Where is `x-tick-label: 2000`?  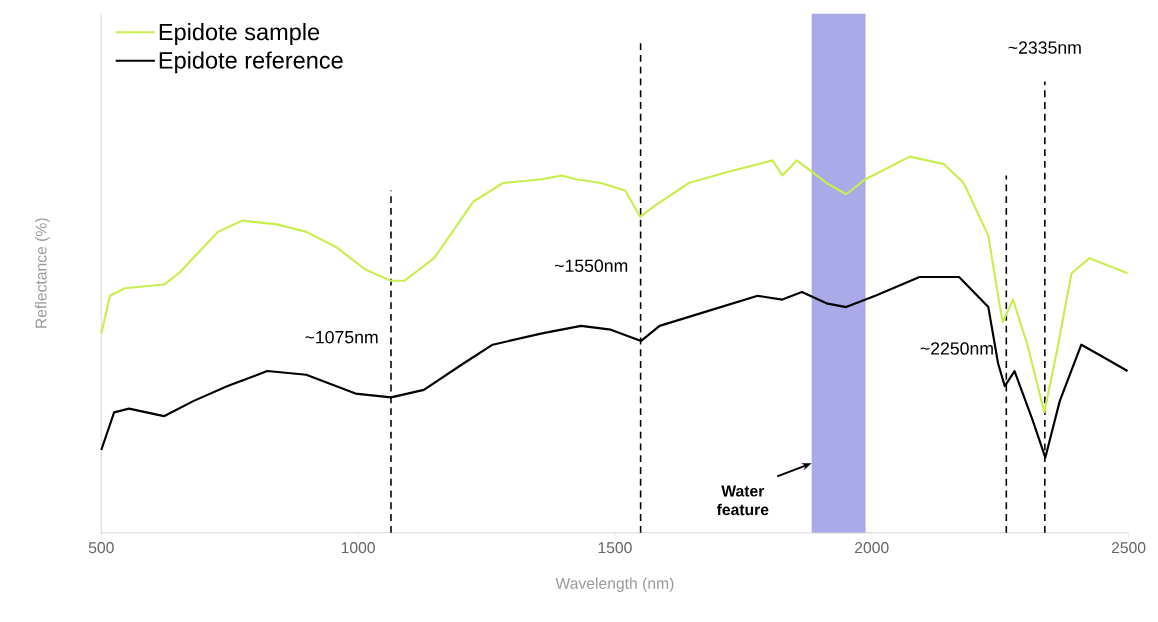 x-tick-label: 2000 is located at coordinates (872, 548).